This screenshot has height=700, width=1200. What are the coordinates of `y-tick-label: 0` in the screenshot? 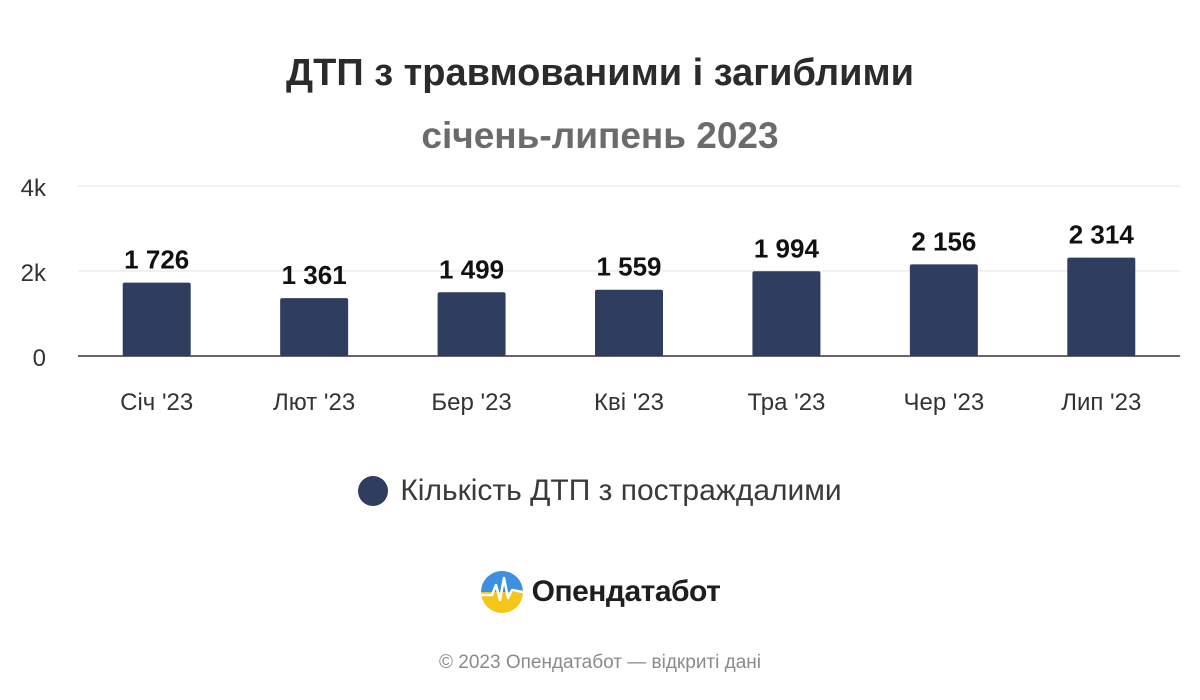 It's located at (39, 358).